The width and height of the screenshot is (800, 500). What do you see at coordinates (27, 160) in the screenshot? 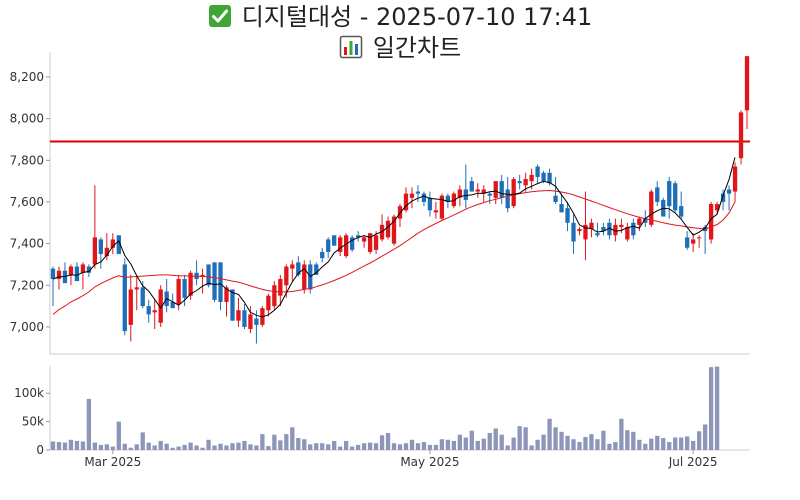
I see `price-tick-label: 7,800` at bounding box center [27, 160].